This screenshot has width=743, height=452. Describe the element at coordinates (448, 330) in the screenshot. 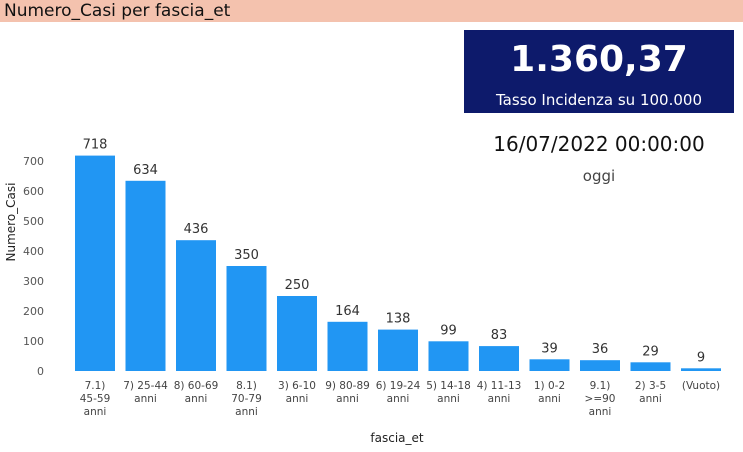

I see `data-label: 99` at that location.